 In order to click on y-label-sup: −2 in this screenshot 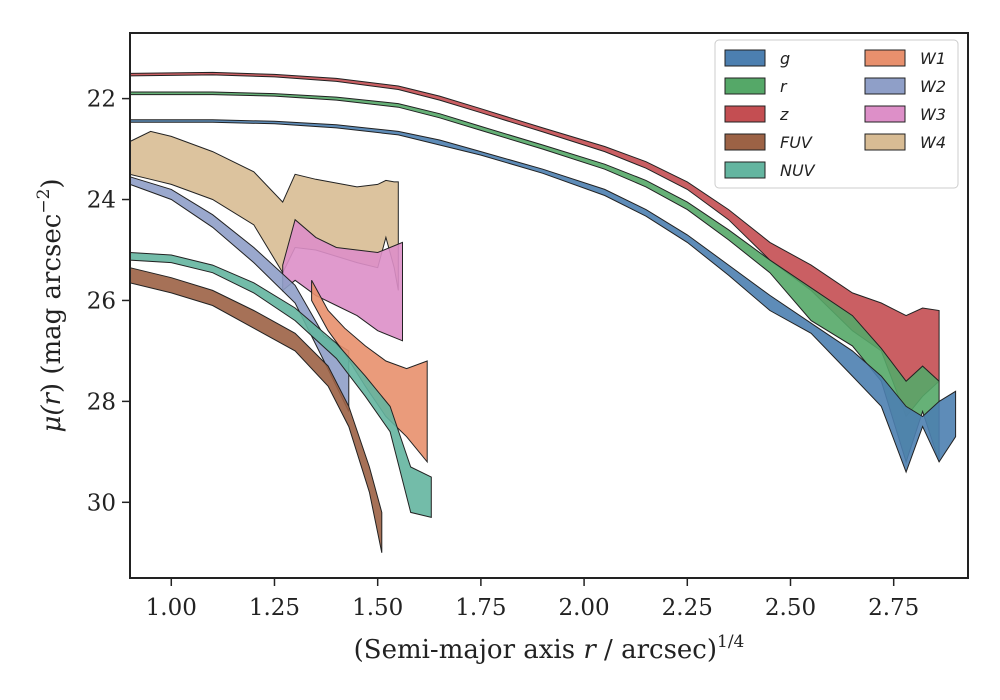, I will do `click(44, 201)`.